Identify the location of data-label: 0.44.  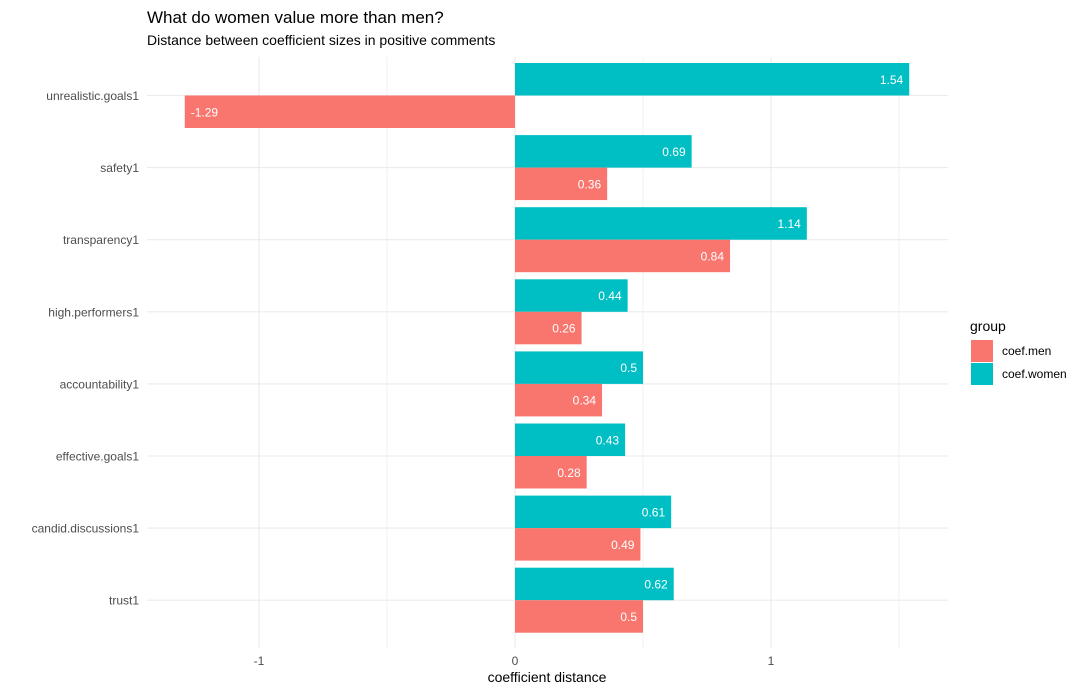
(610, 296).